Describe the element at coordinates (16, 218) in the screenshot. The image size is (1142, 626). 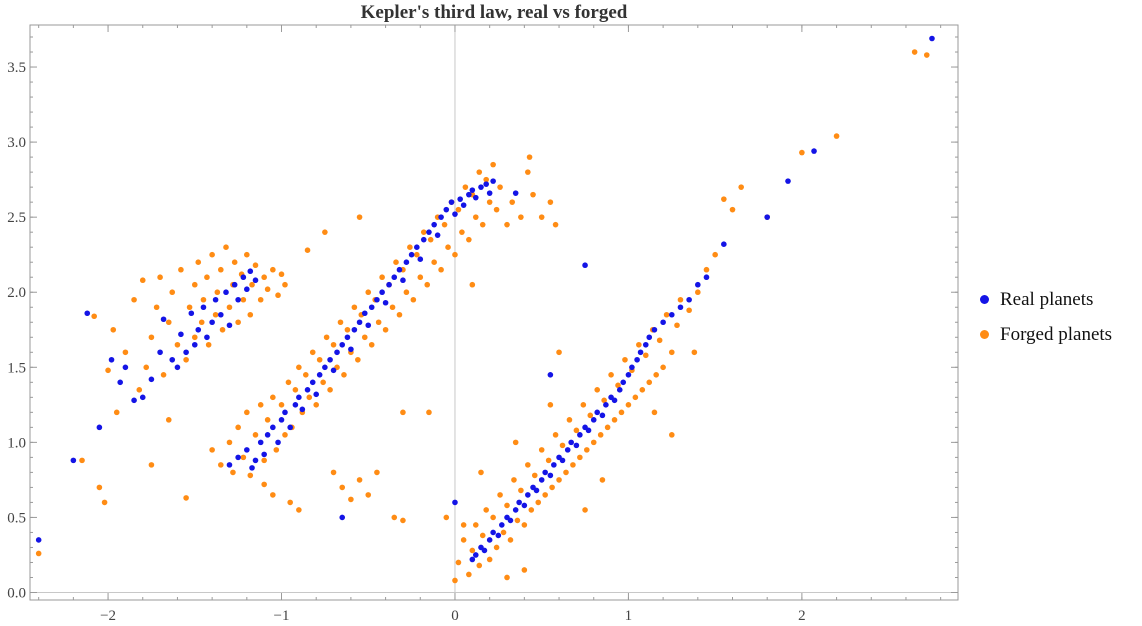
I see `y-tick-label: 2.5` at that location.